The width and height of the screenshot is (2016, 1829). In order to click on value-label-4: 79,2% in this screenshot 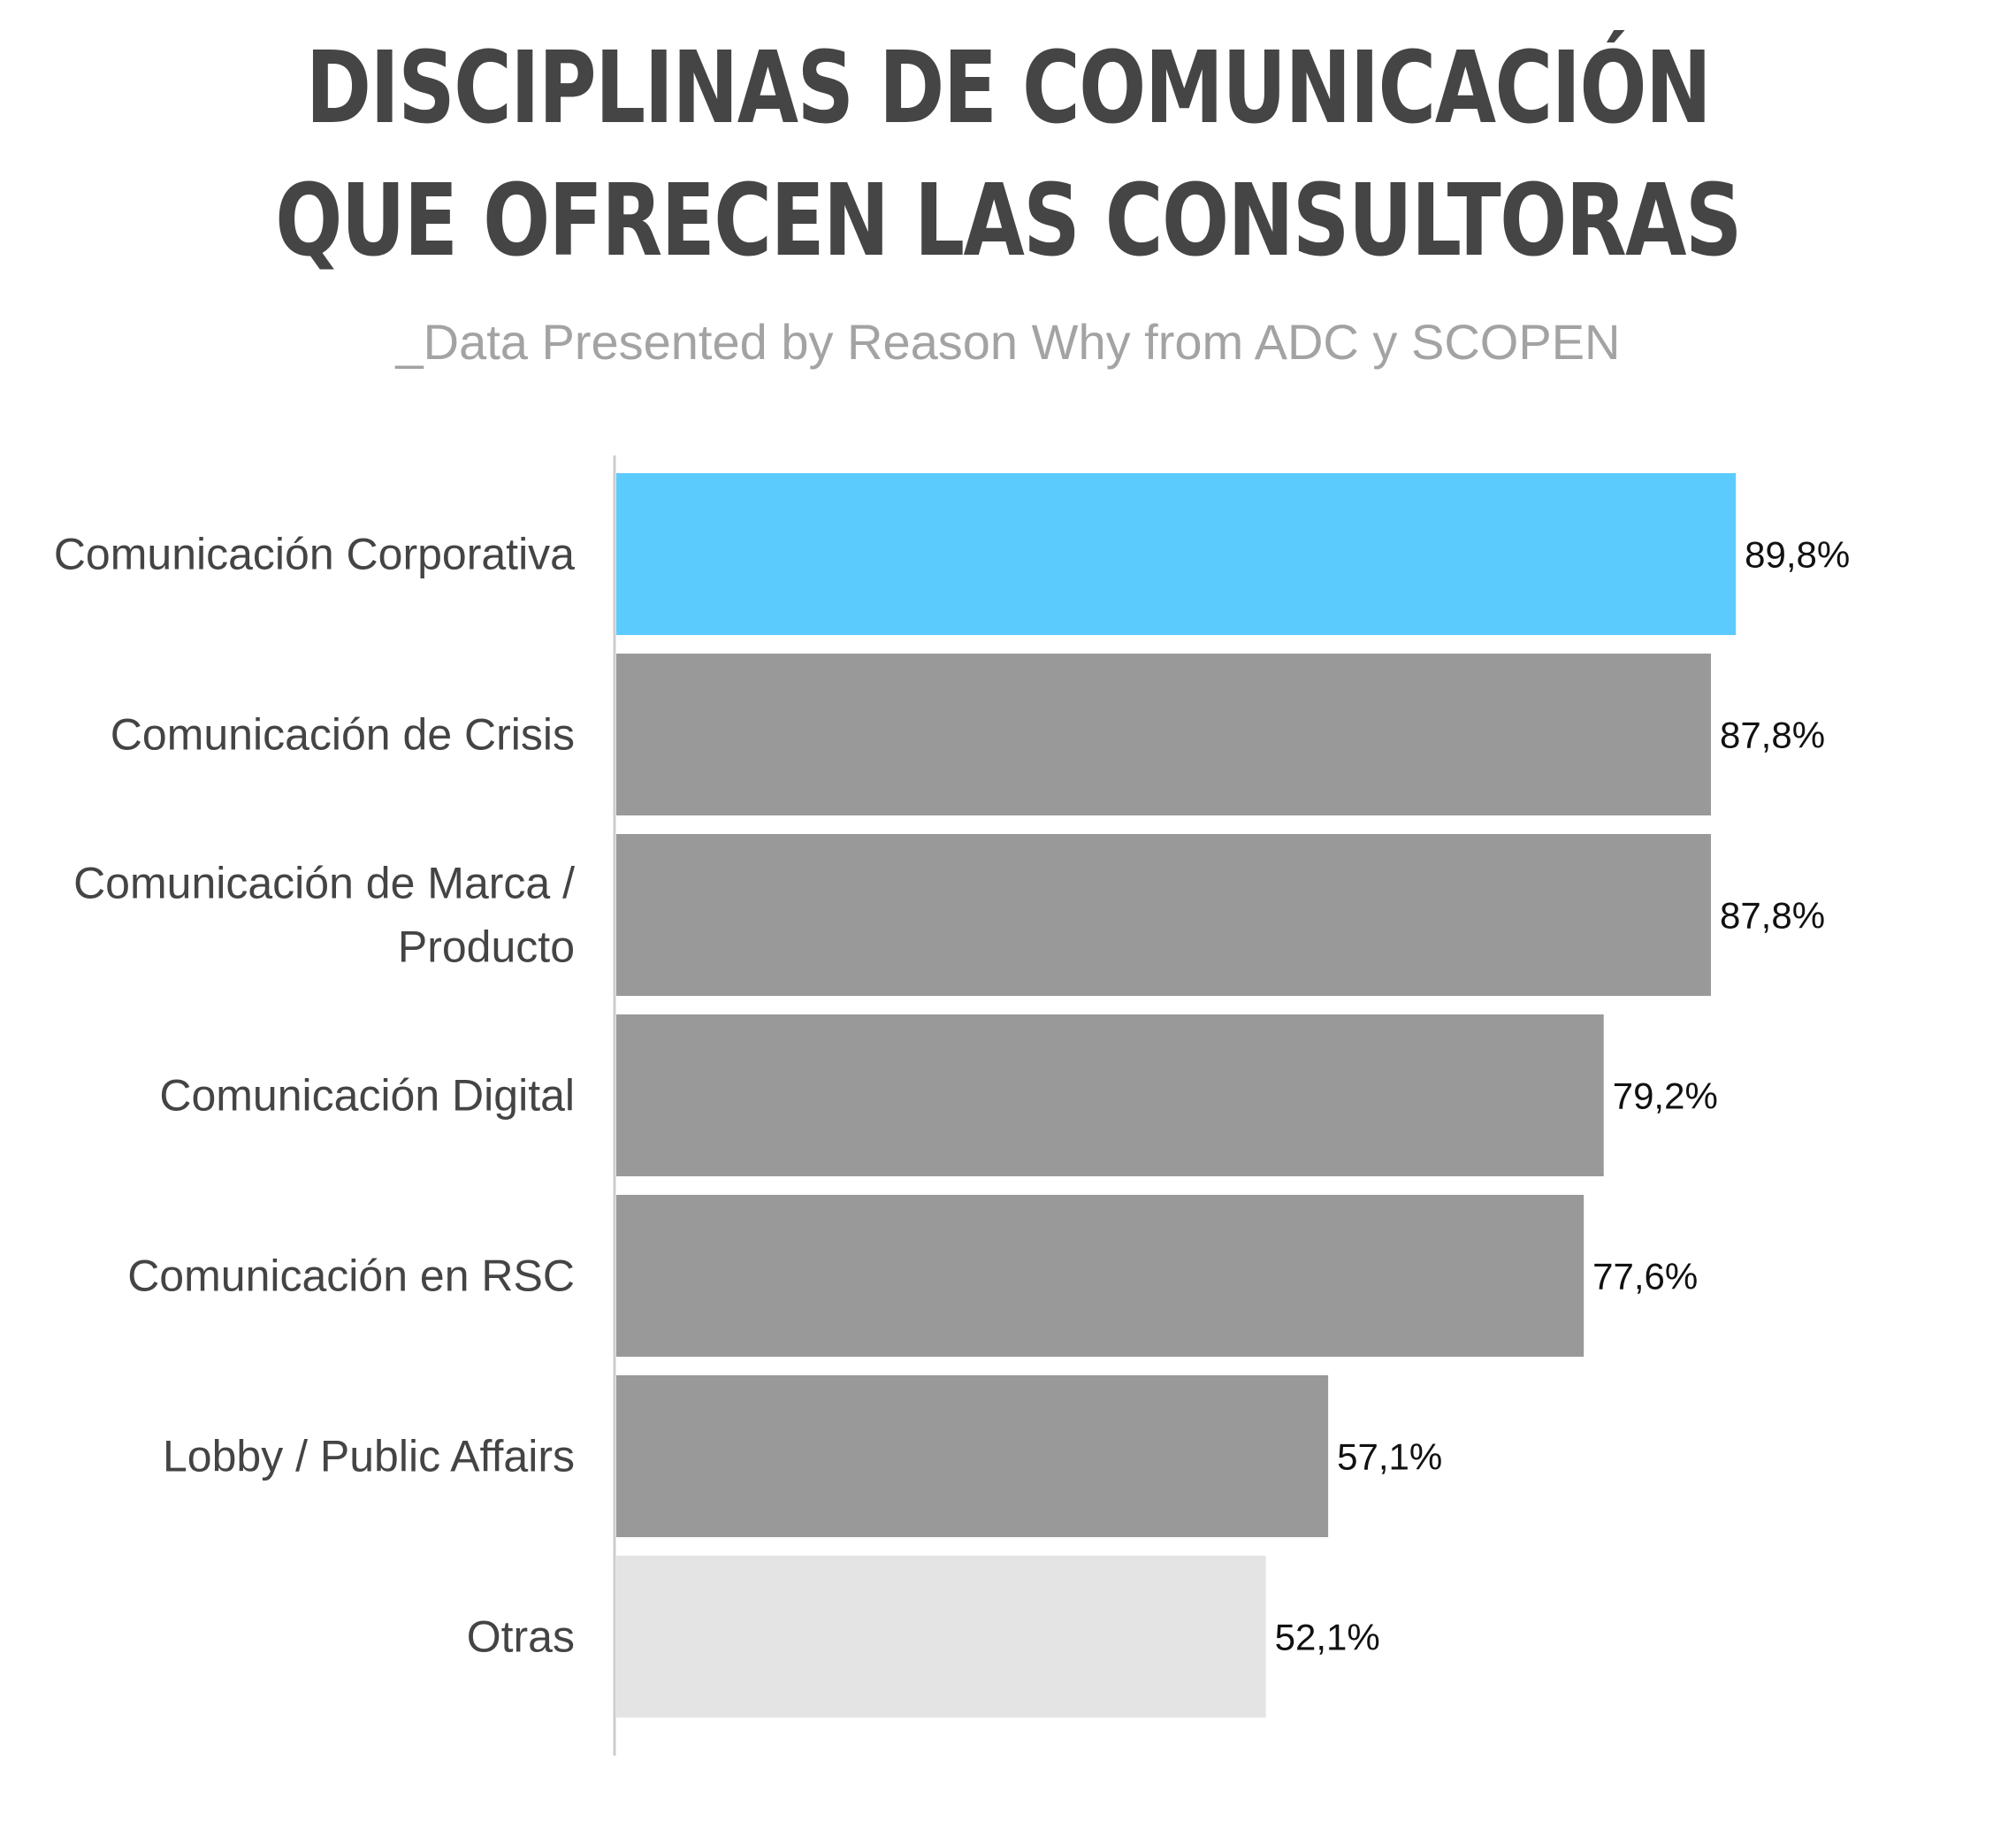, I will do `click(1665, 1096)`.